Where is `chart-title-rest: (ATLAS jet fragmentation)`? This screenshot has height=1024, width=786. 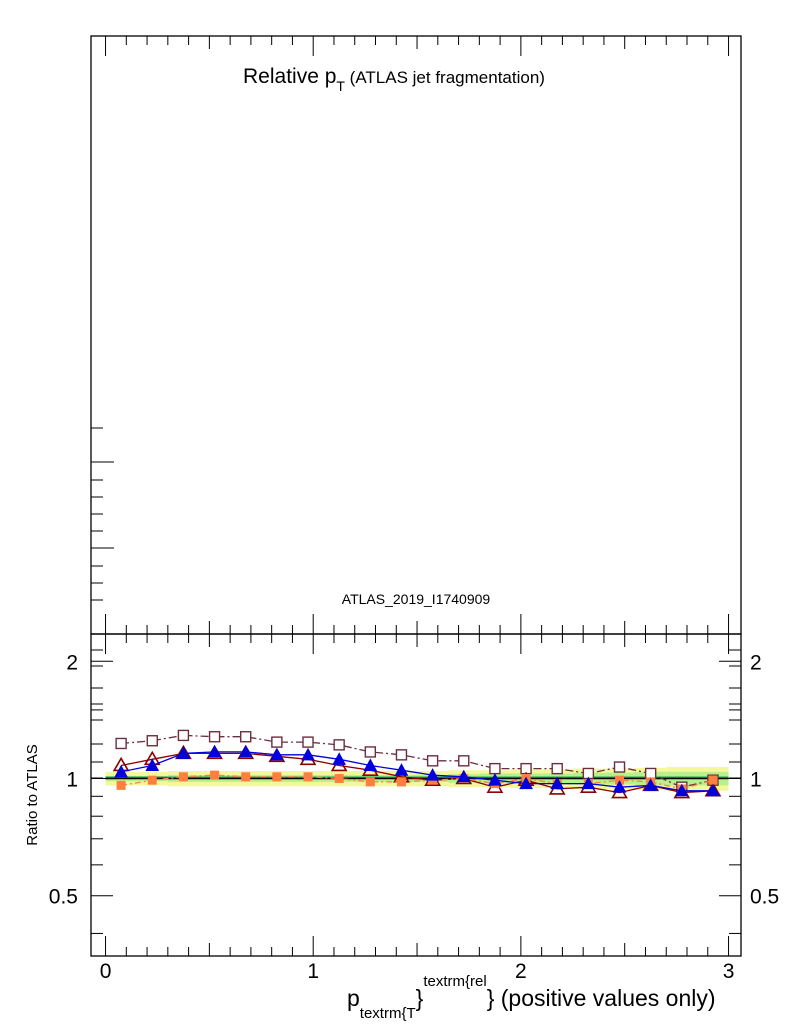
chart-title-rest: (ATLAS jet fragmentation) is located at coordinates (445, 77).